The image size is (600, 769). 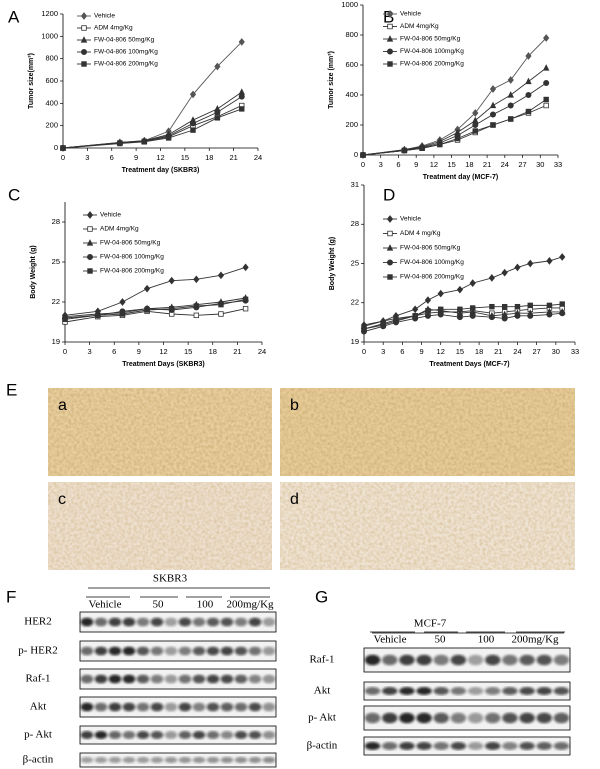 What do you see at coordinates (487, 164) in the screenshot?
I see `x-tick-label: 21` at bounding box center [487, 164].